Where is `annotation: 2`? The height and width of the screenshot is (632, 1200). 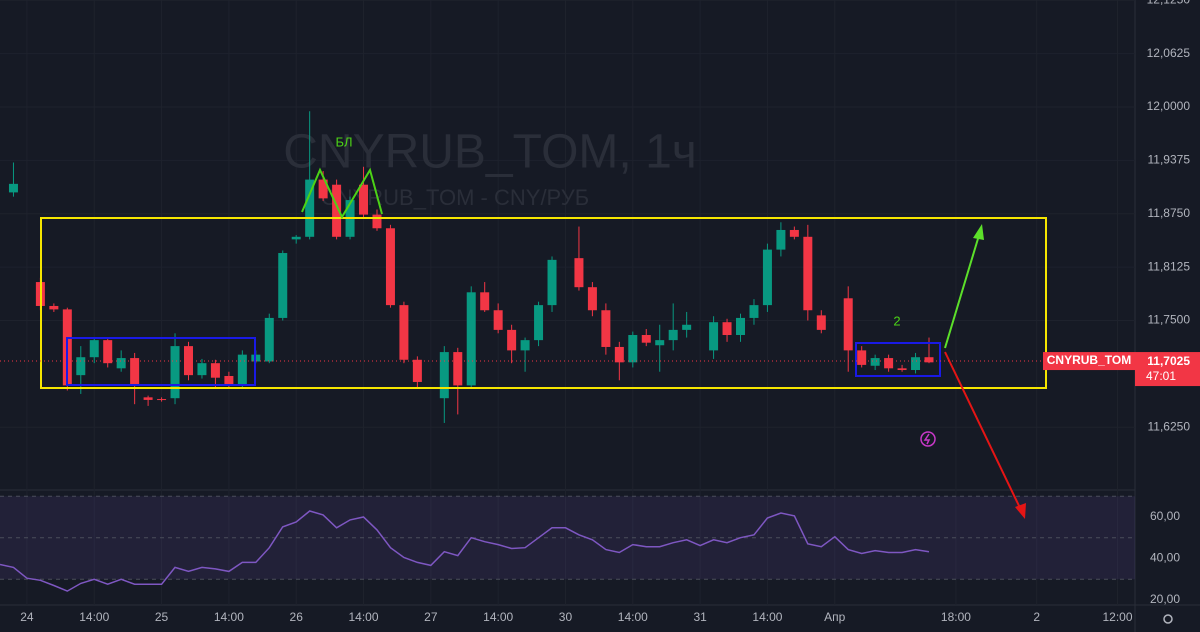
annotation: 2 is located at coordinates (896, 320).